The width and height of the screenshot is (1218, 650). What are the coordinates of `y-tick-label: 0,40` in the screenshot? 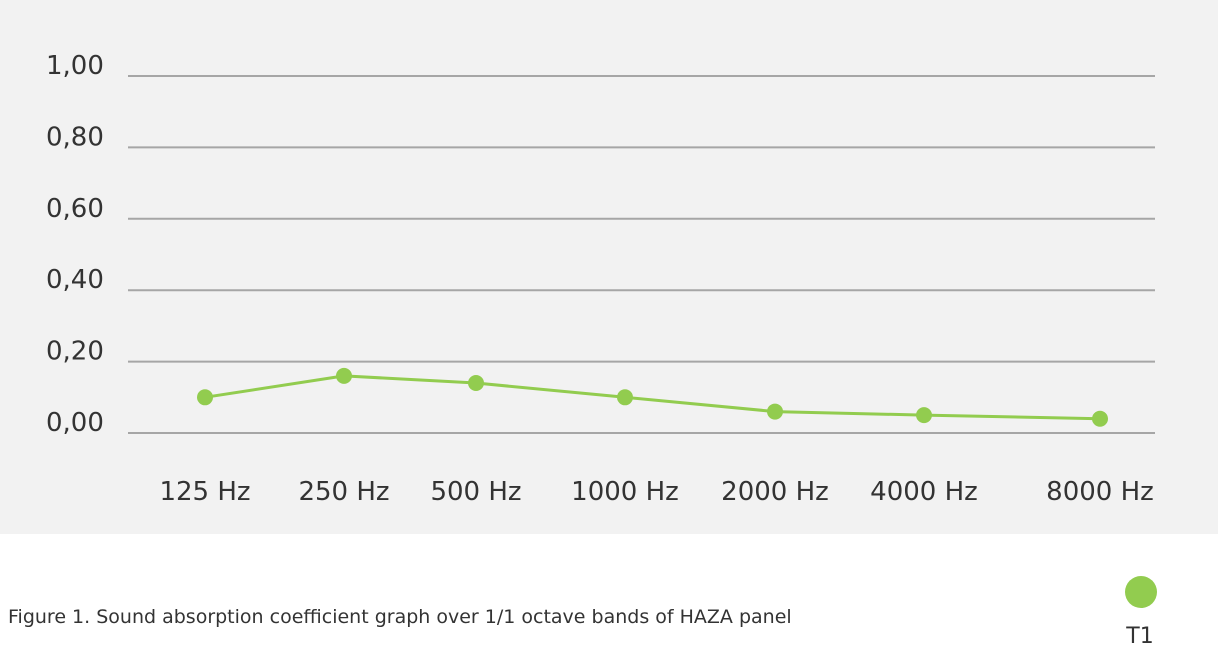 It's located at (75, 280).